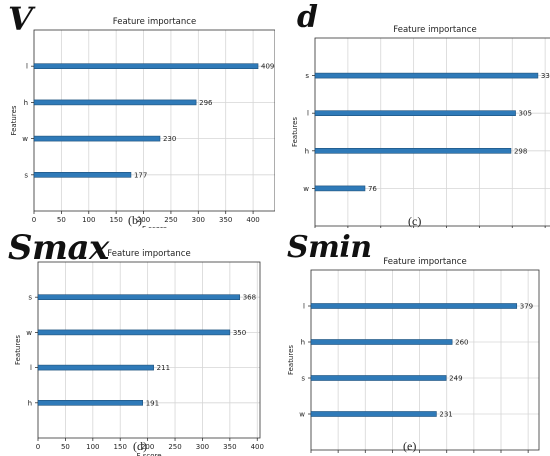 The height and width of the screenshot is (456, 550). I want to click on panel-caption: (e), so click(410, 446).